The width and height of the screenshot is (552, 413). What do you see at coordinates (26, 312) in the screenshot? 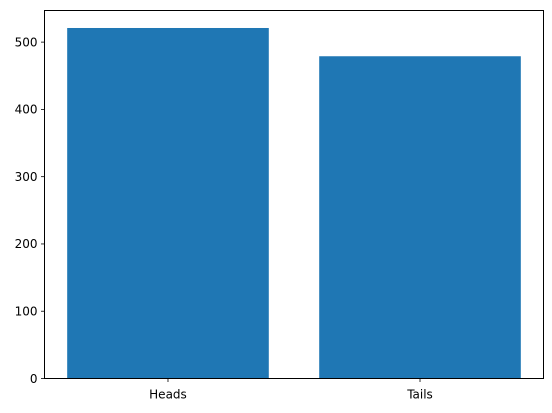
I see `y-tick-label-100: 100` at bounding box center [26, 312].